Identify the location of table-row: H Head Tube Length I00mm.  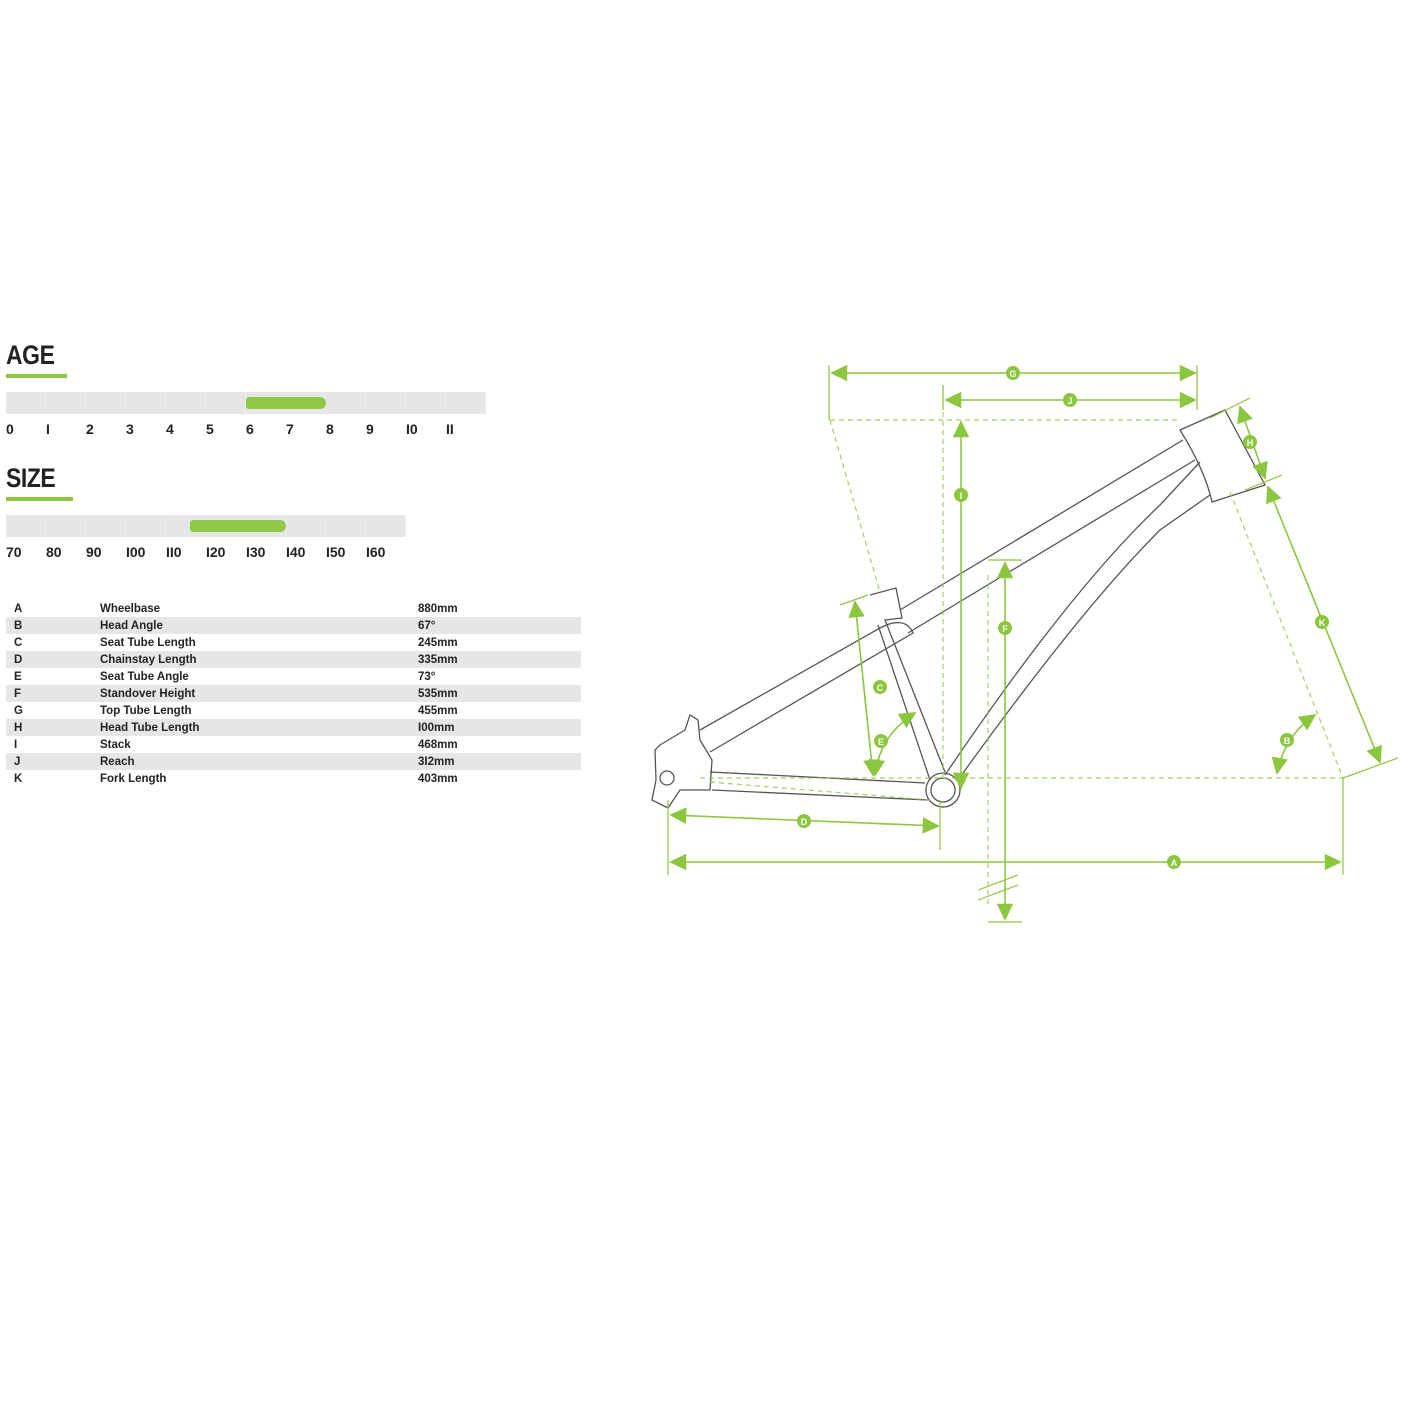
(293, 727).